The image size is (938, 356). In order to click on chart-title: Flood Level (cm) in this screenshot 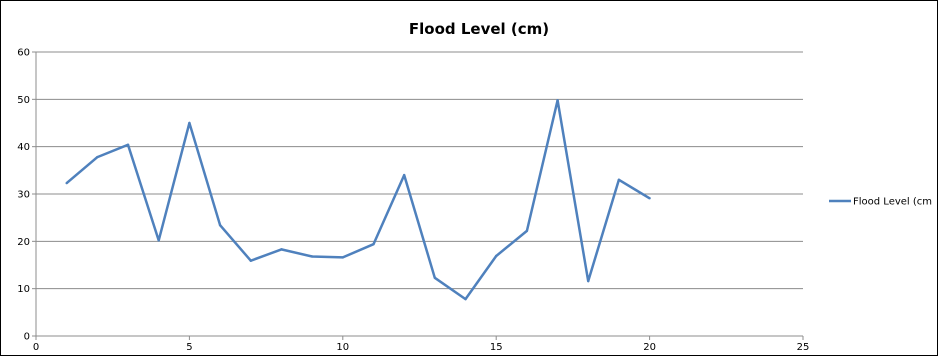, I will do `click(479, 29)`.